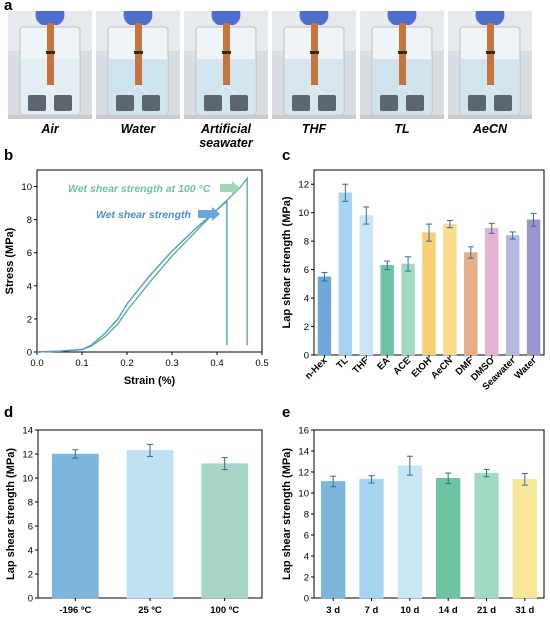 Image resolution: width=550 pixels, height=623 pixels. I want to click on x-tick-label: 0.3, so click(171, 363).